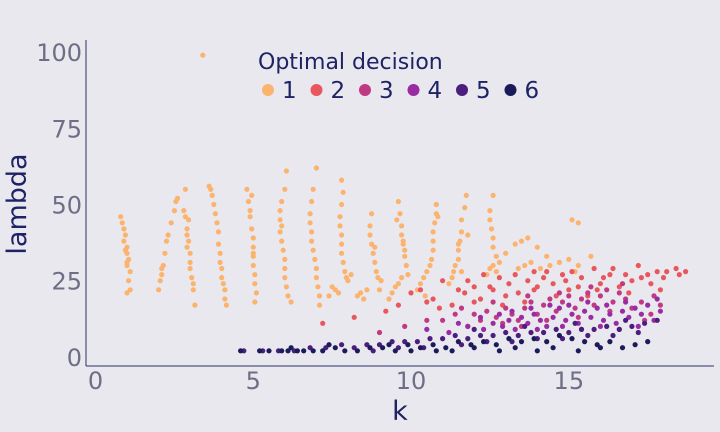  I want to click on y-tick-label: 100, so click(59, 53).